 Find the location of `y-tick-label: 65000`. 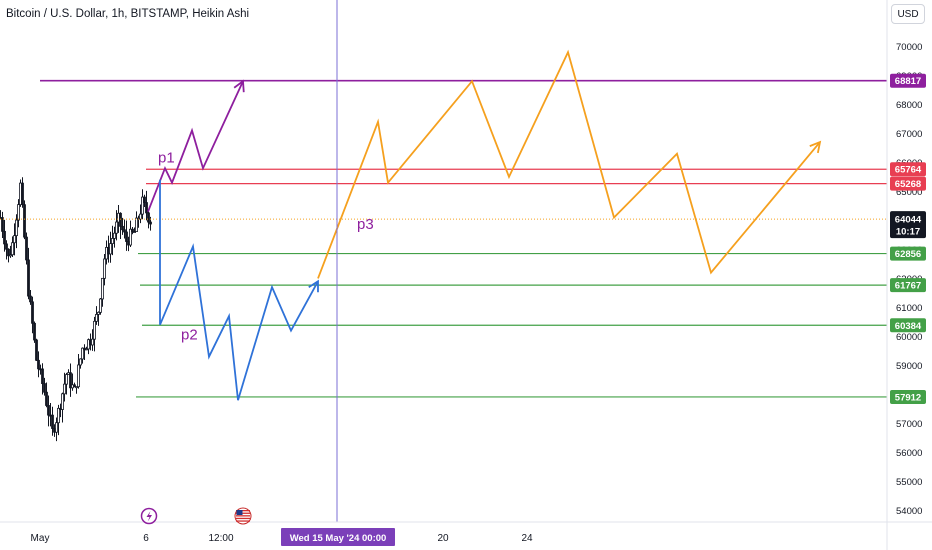

y-tick-label: 65000 is located at coordinates (909, 192).